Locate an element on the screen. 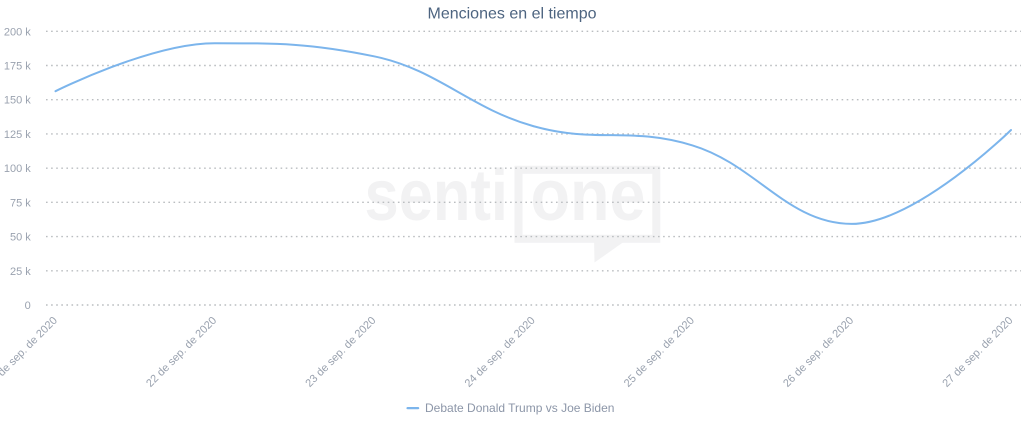 The width and height of the screenshot is (1024, 426). svg-text: 0 is located at coordinates (28, 306).